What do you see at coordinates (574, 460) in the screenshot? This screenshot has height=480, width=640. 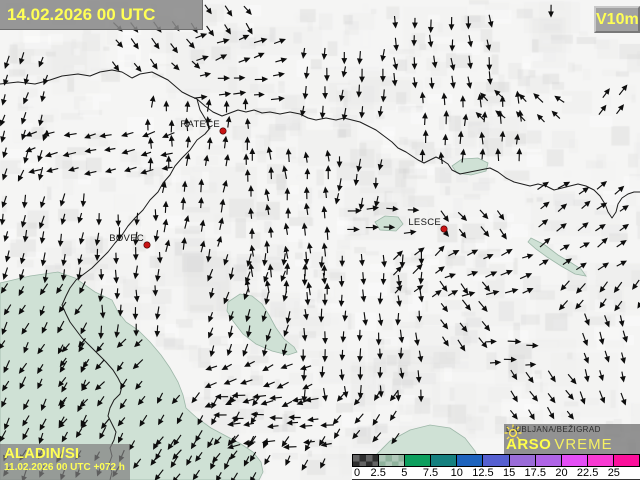 I see `legend-cell` at bounding box center [574, 460].